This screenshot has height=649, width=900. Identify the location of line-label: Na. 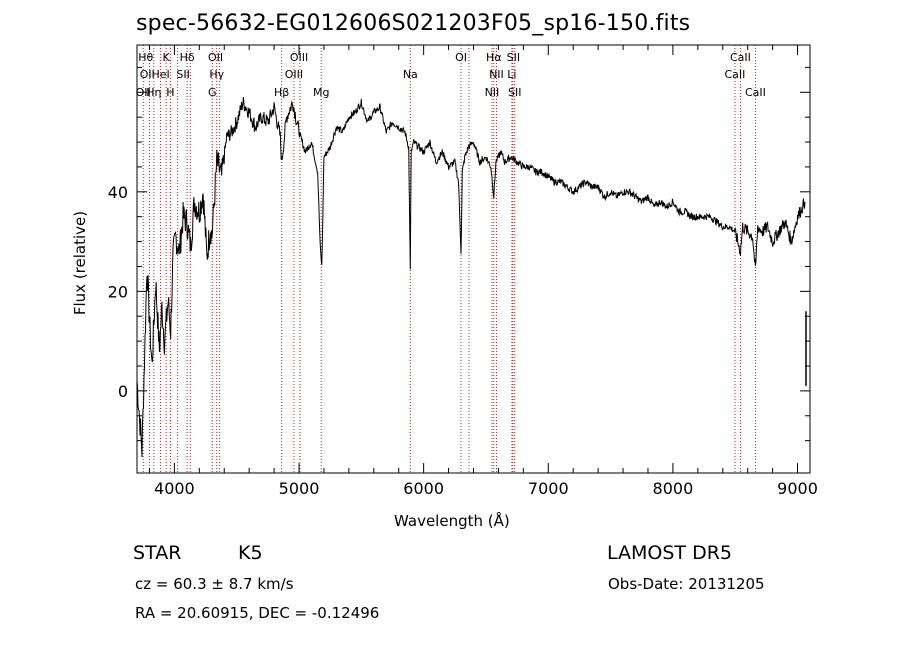
(410, 74).